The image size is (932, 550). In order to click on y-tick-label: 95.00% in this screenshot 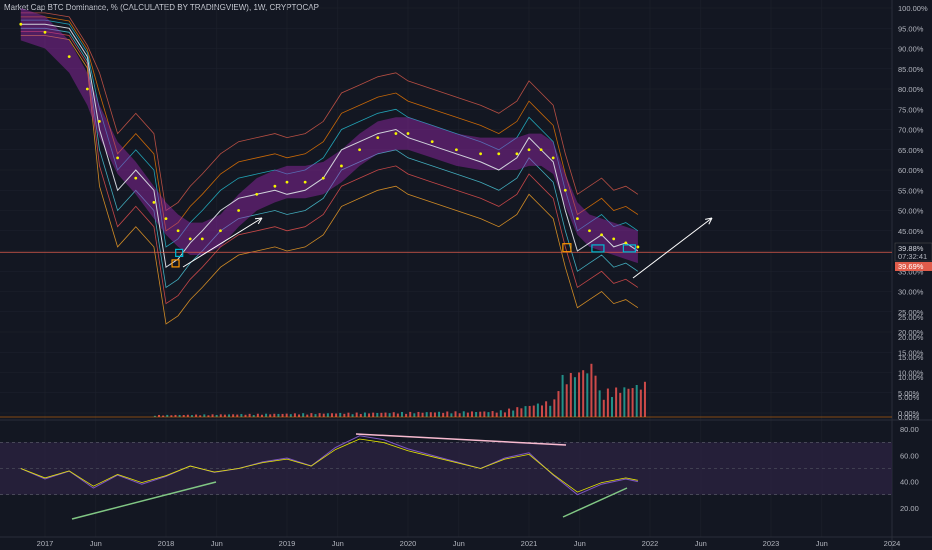, I will do `click(911, 28)`.